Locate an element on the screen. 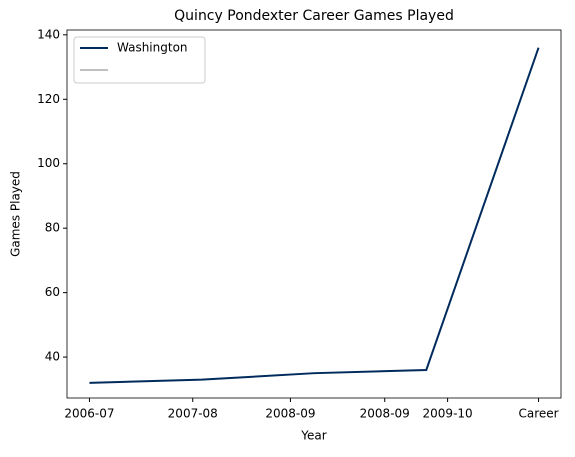 This screenshot has height=457, width=575. y-tick-label: 120 is located at coordinates (48, 99).